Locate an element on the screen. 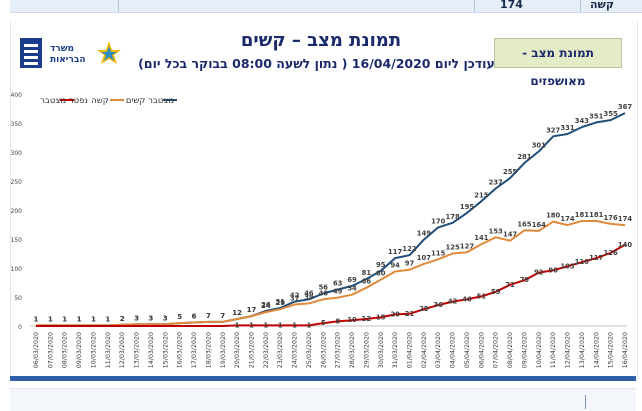 The height and width of the screenshot is (411, 642). y-tick-label: 100 is located at coordinates (17, 269).